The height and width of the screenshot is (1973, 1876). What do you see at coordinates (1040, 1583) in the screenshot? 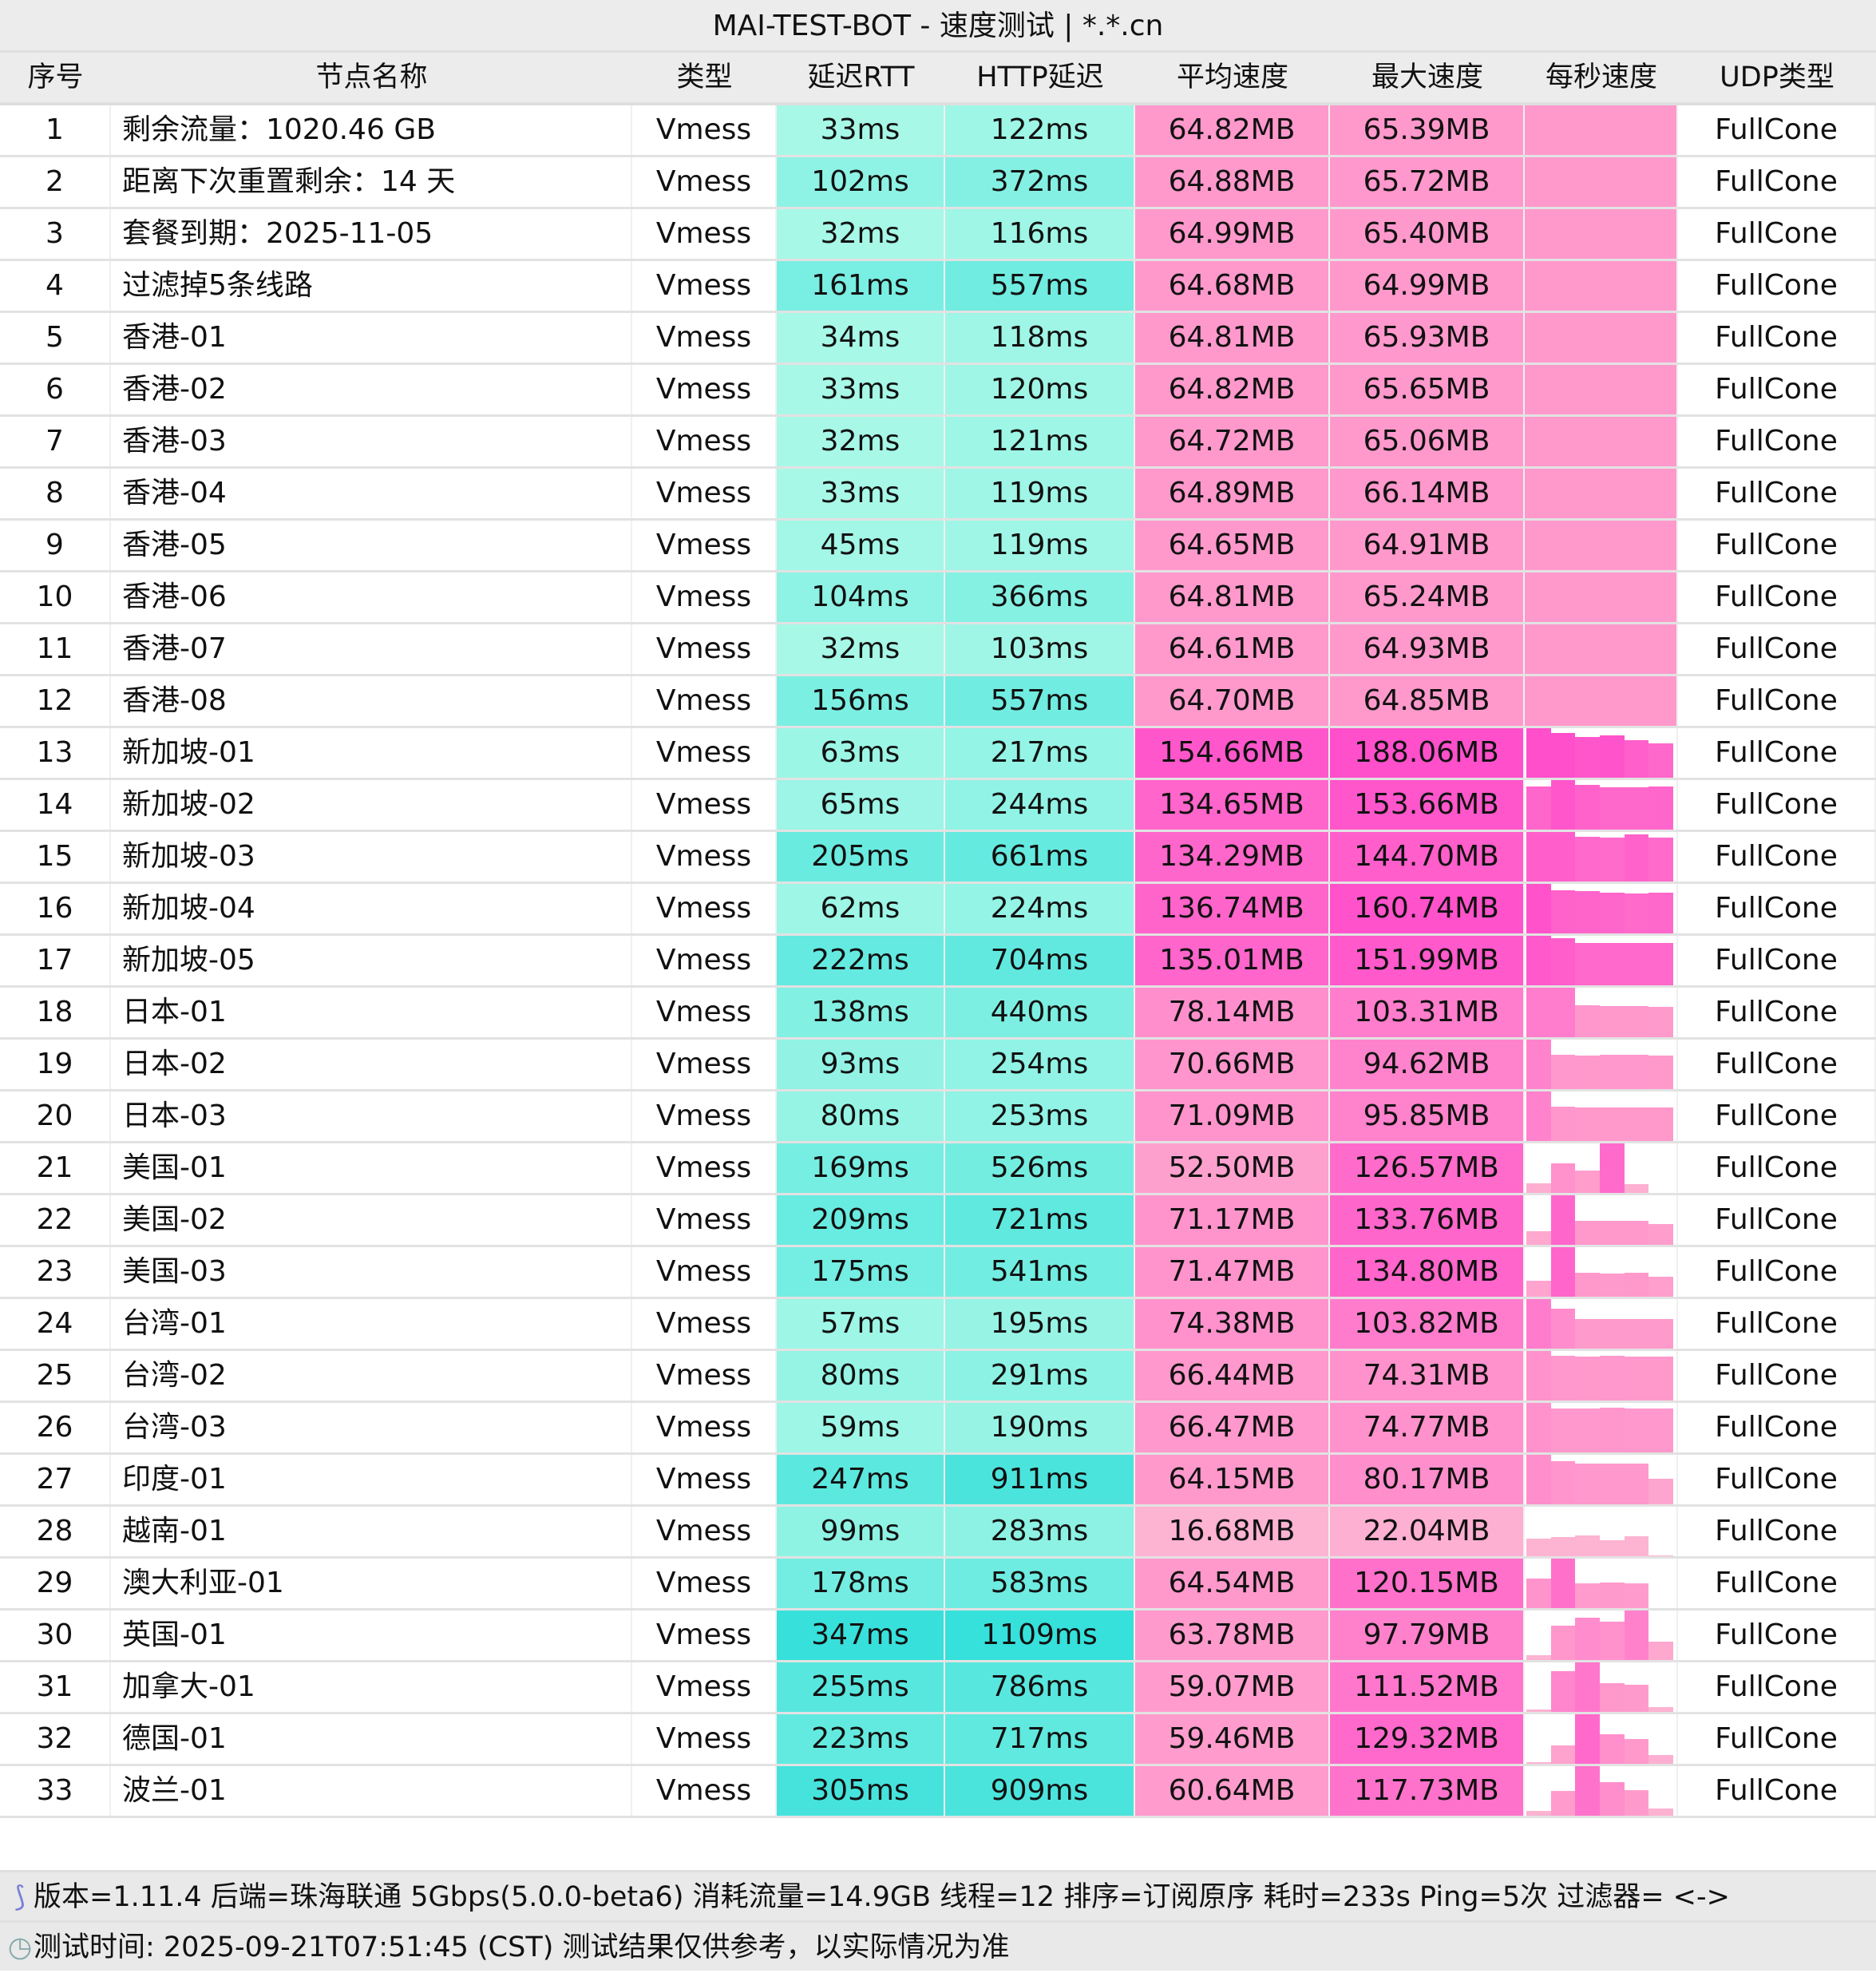
I see `cell-http: 583ms` at bounding box center [1040, 1583].